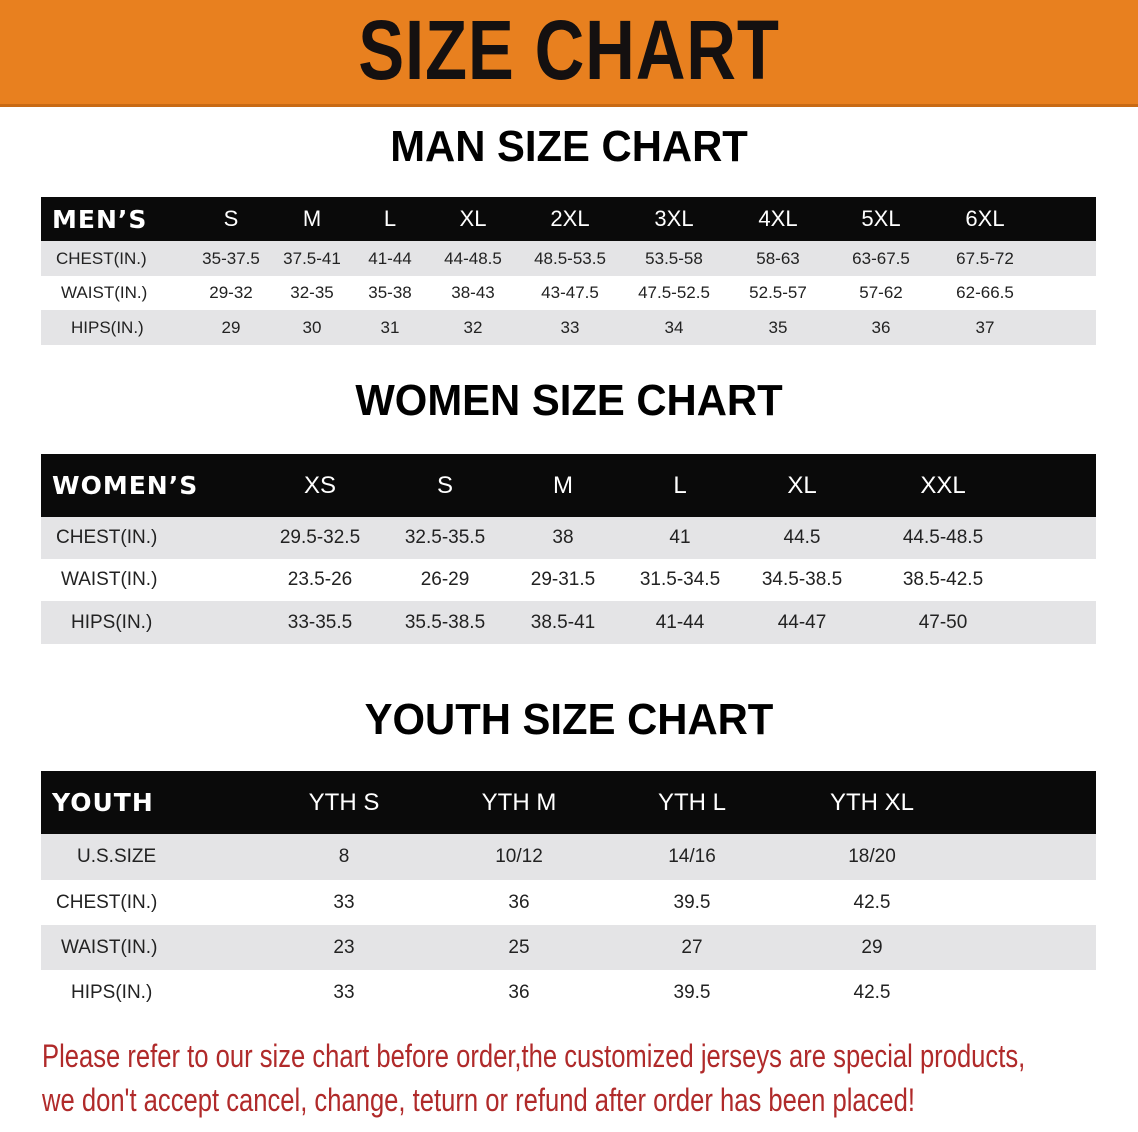 The height and width of the screenshot is (1132, 1138). I want to click on table-cell: 47-50, so click(943, 622).